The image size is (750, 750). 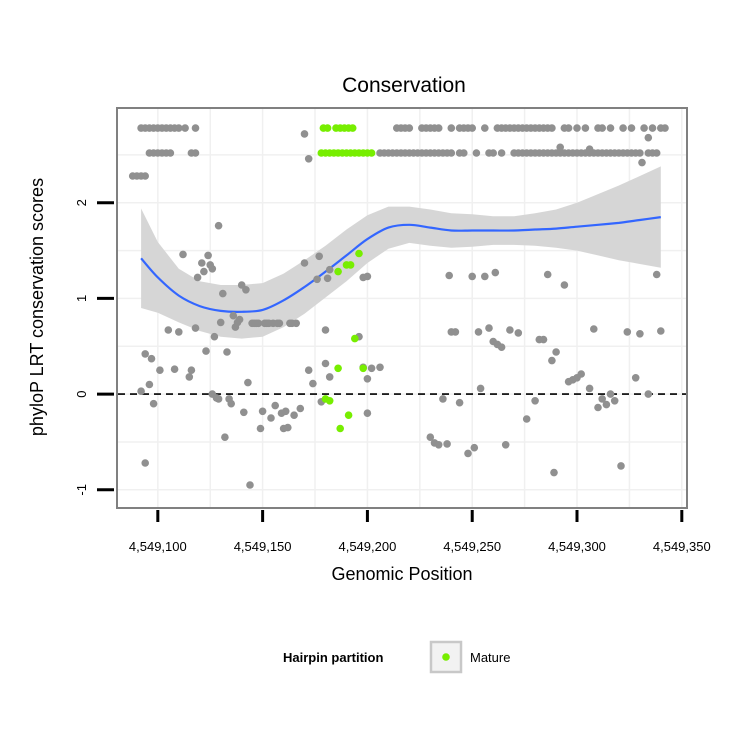 What do you see at coordinates (81, 202) in the screenshot?
I see `y-tick-label: 2` at bounding box center [81, 202].